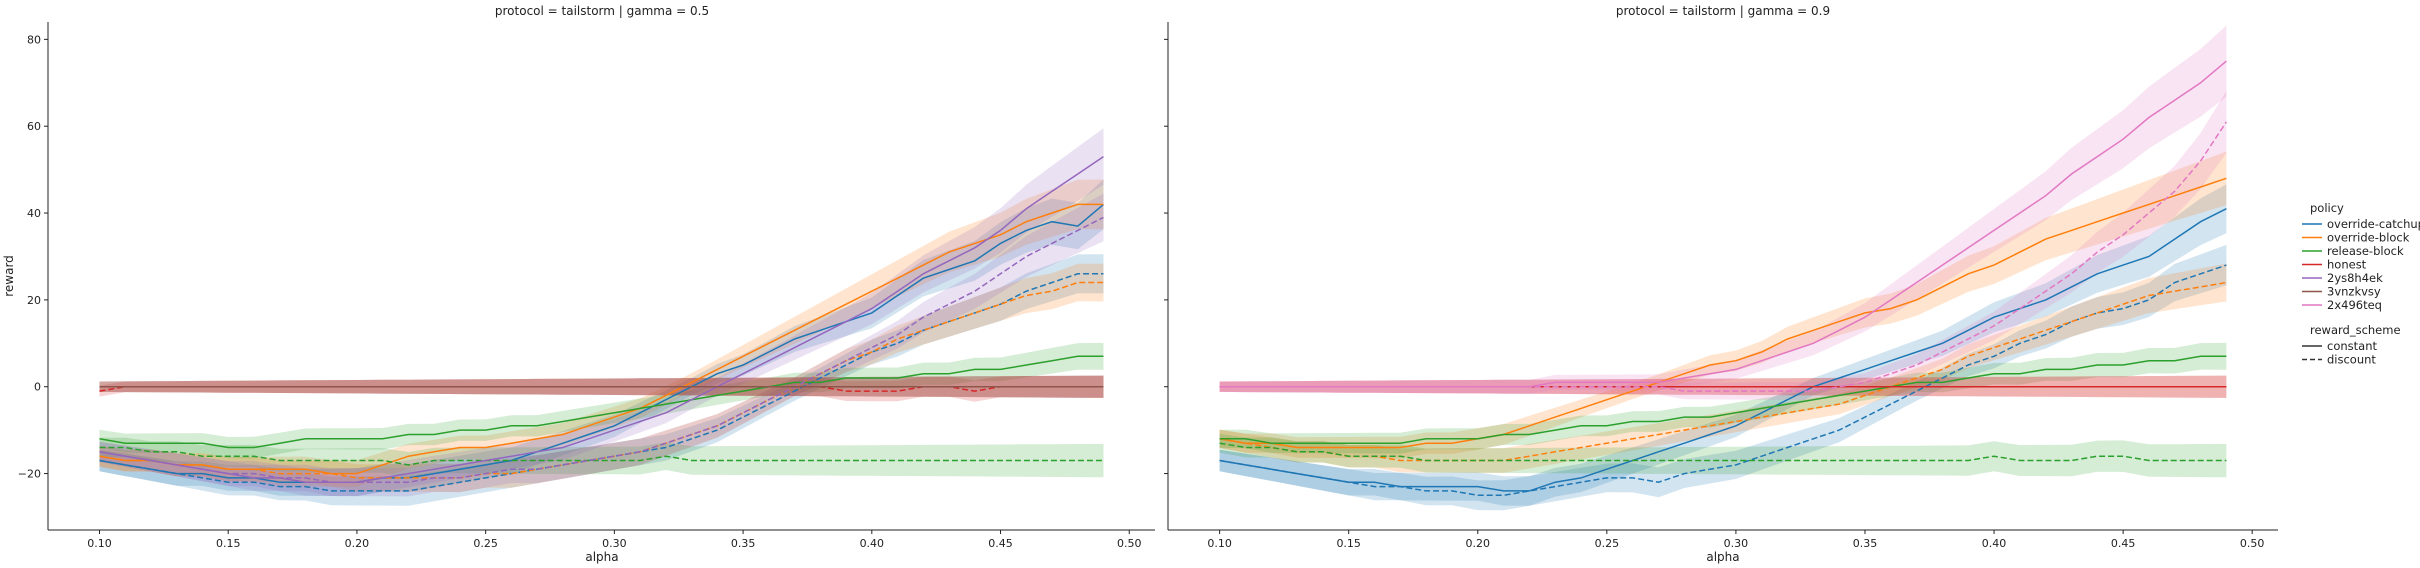 Image resolution: width=2420 pixels, height=568 pixels. Describe the element at coordinates (37, 387) in the screenshot. I see `y-tick-label: 0` at that location.